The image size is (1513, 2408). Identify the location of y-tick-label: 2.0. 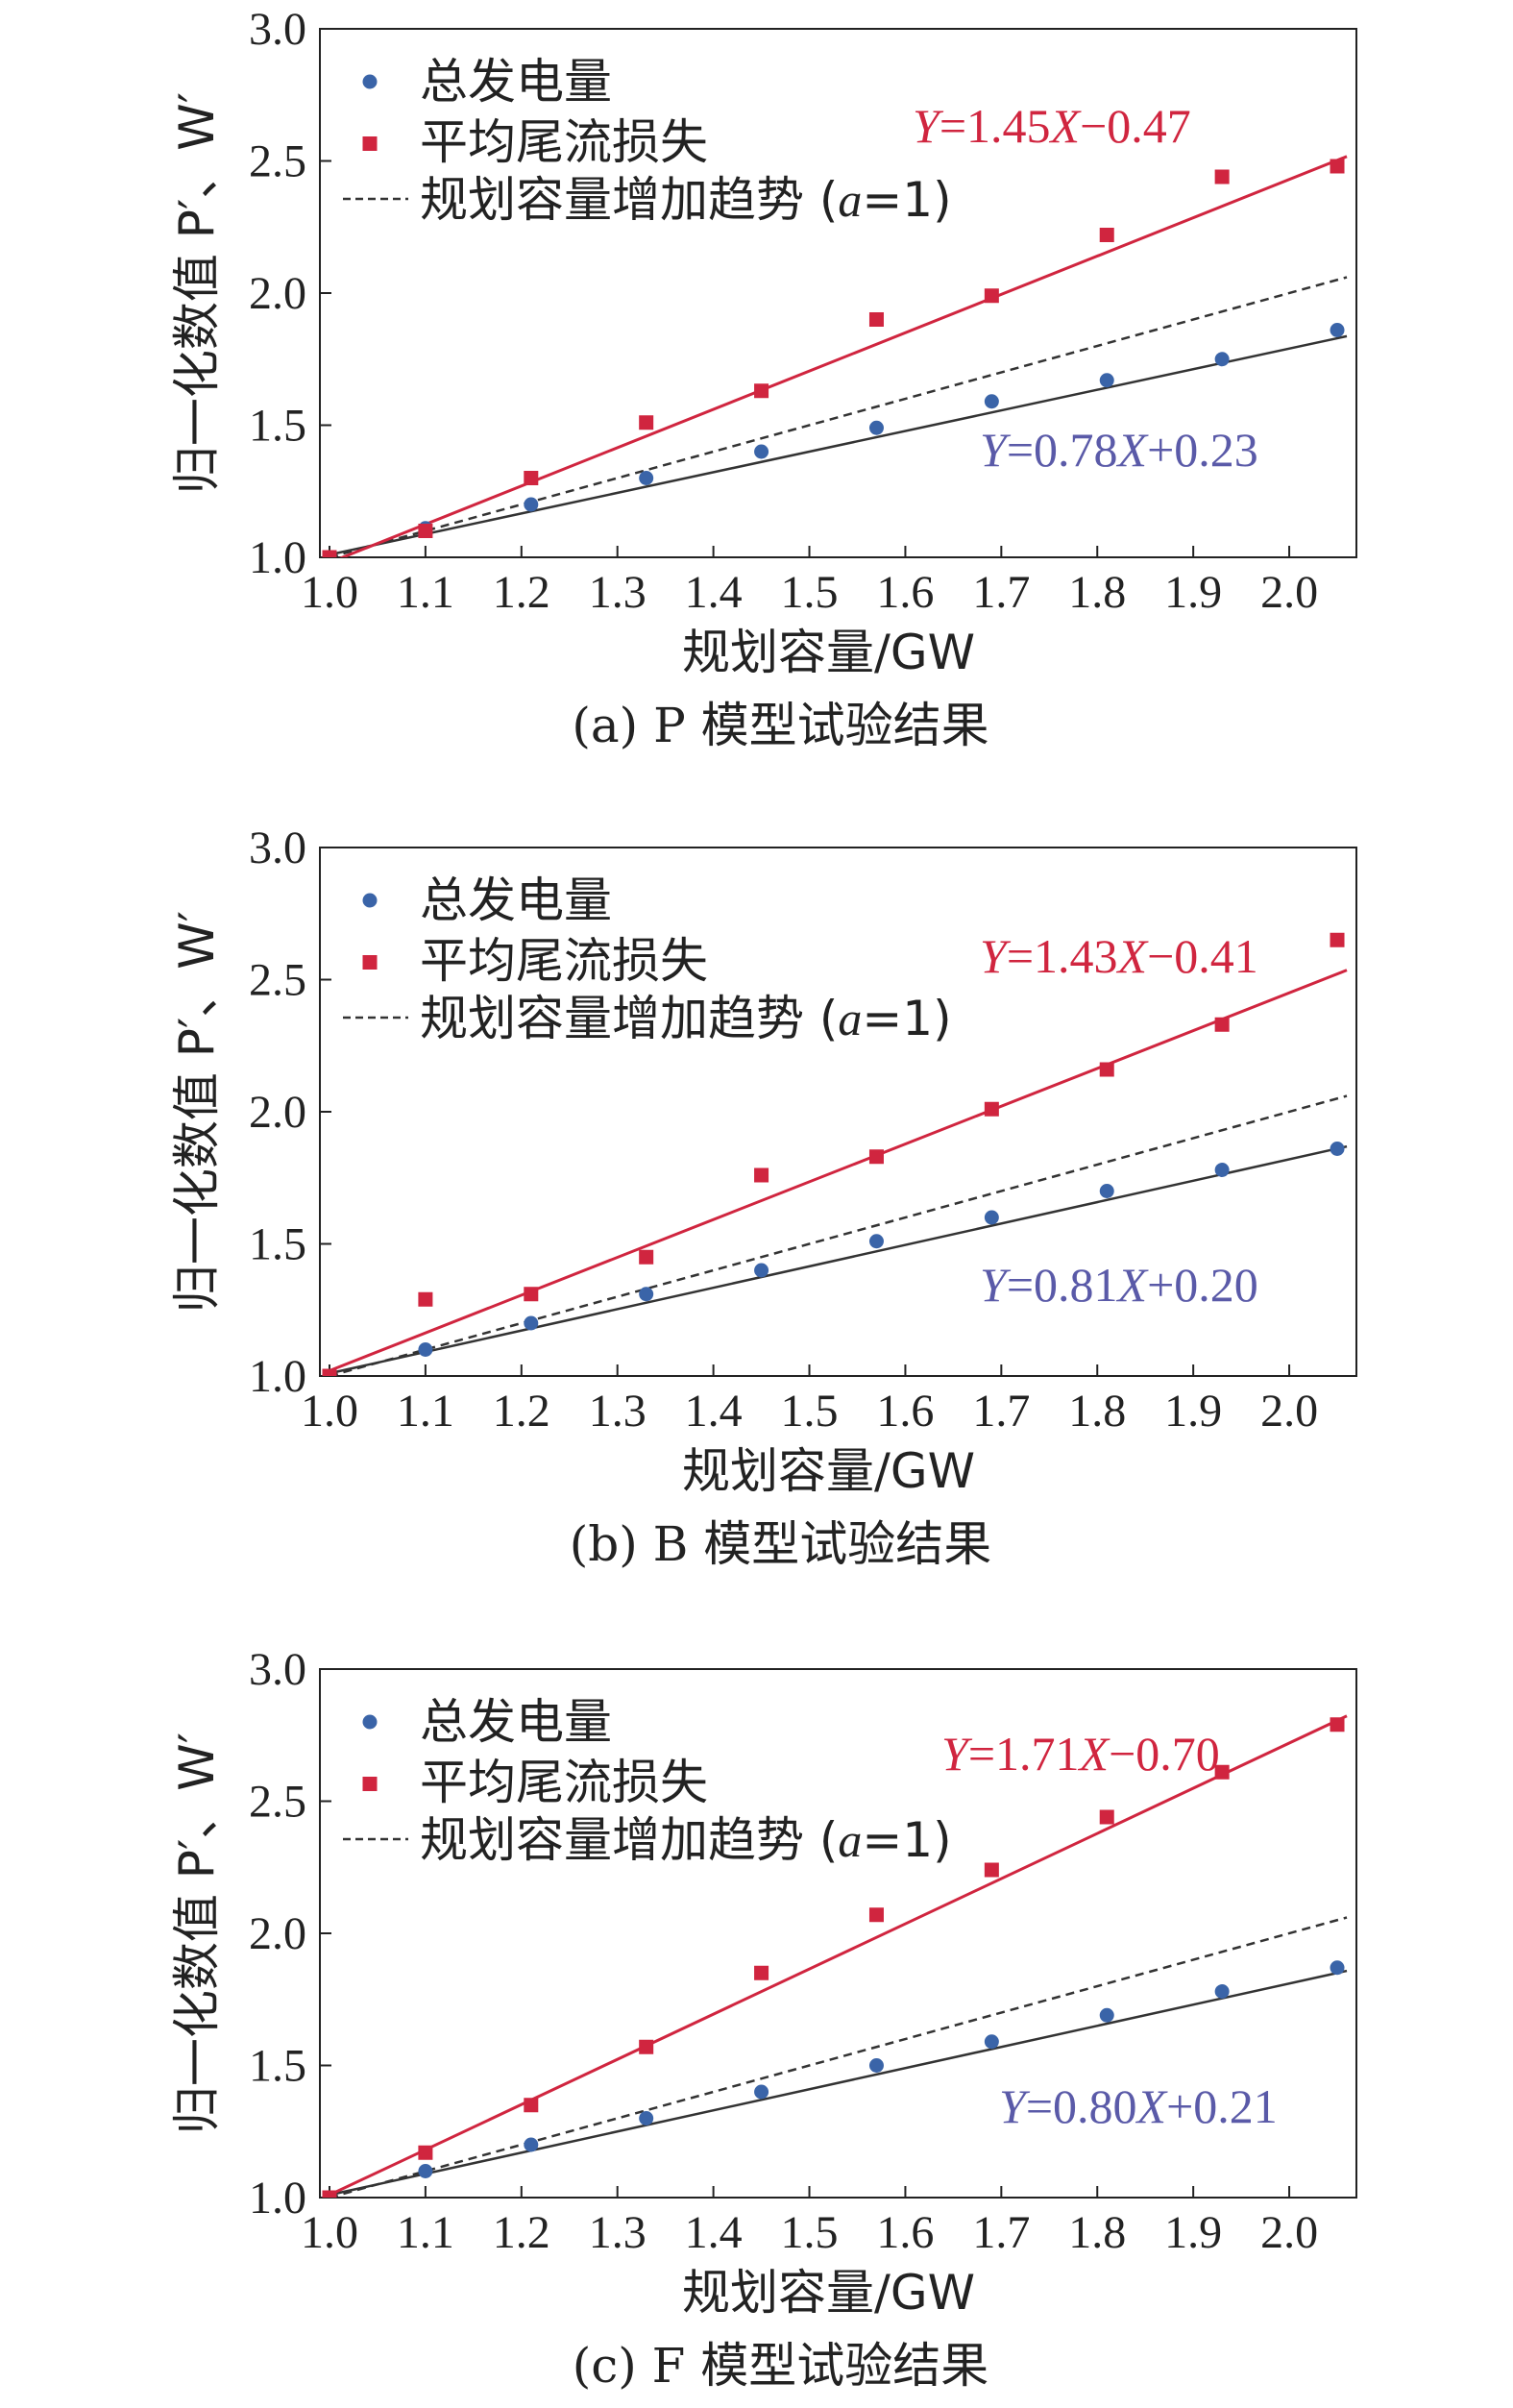
(277, 294).